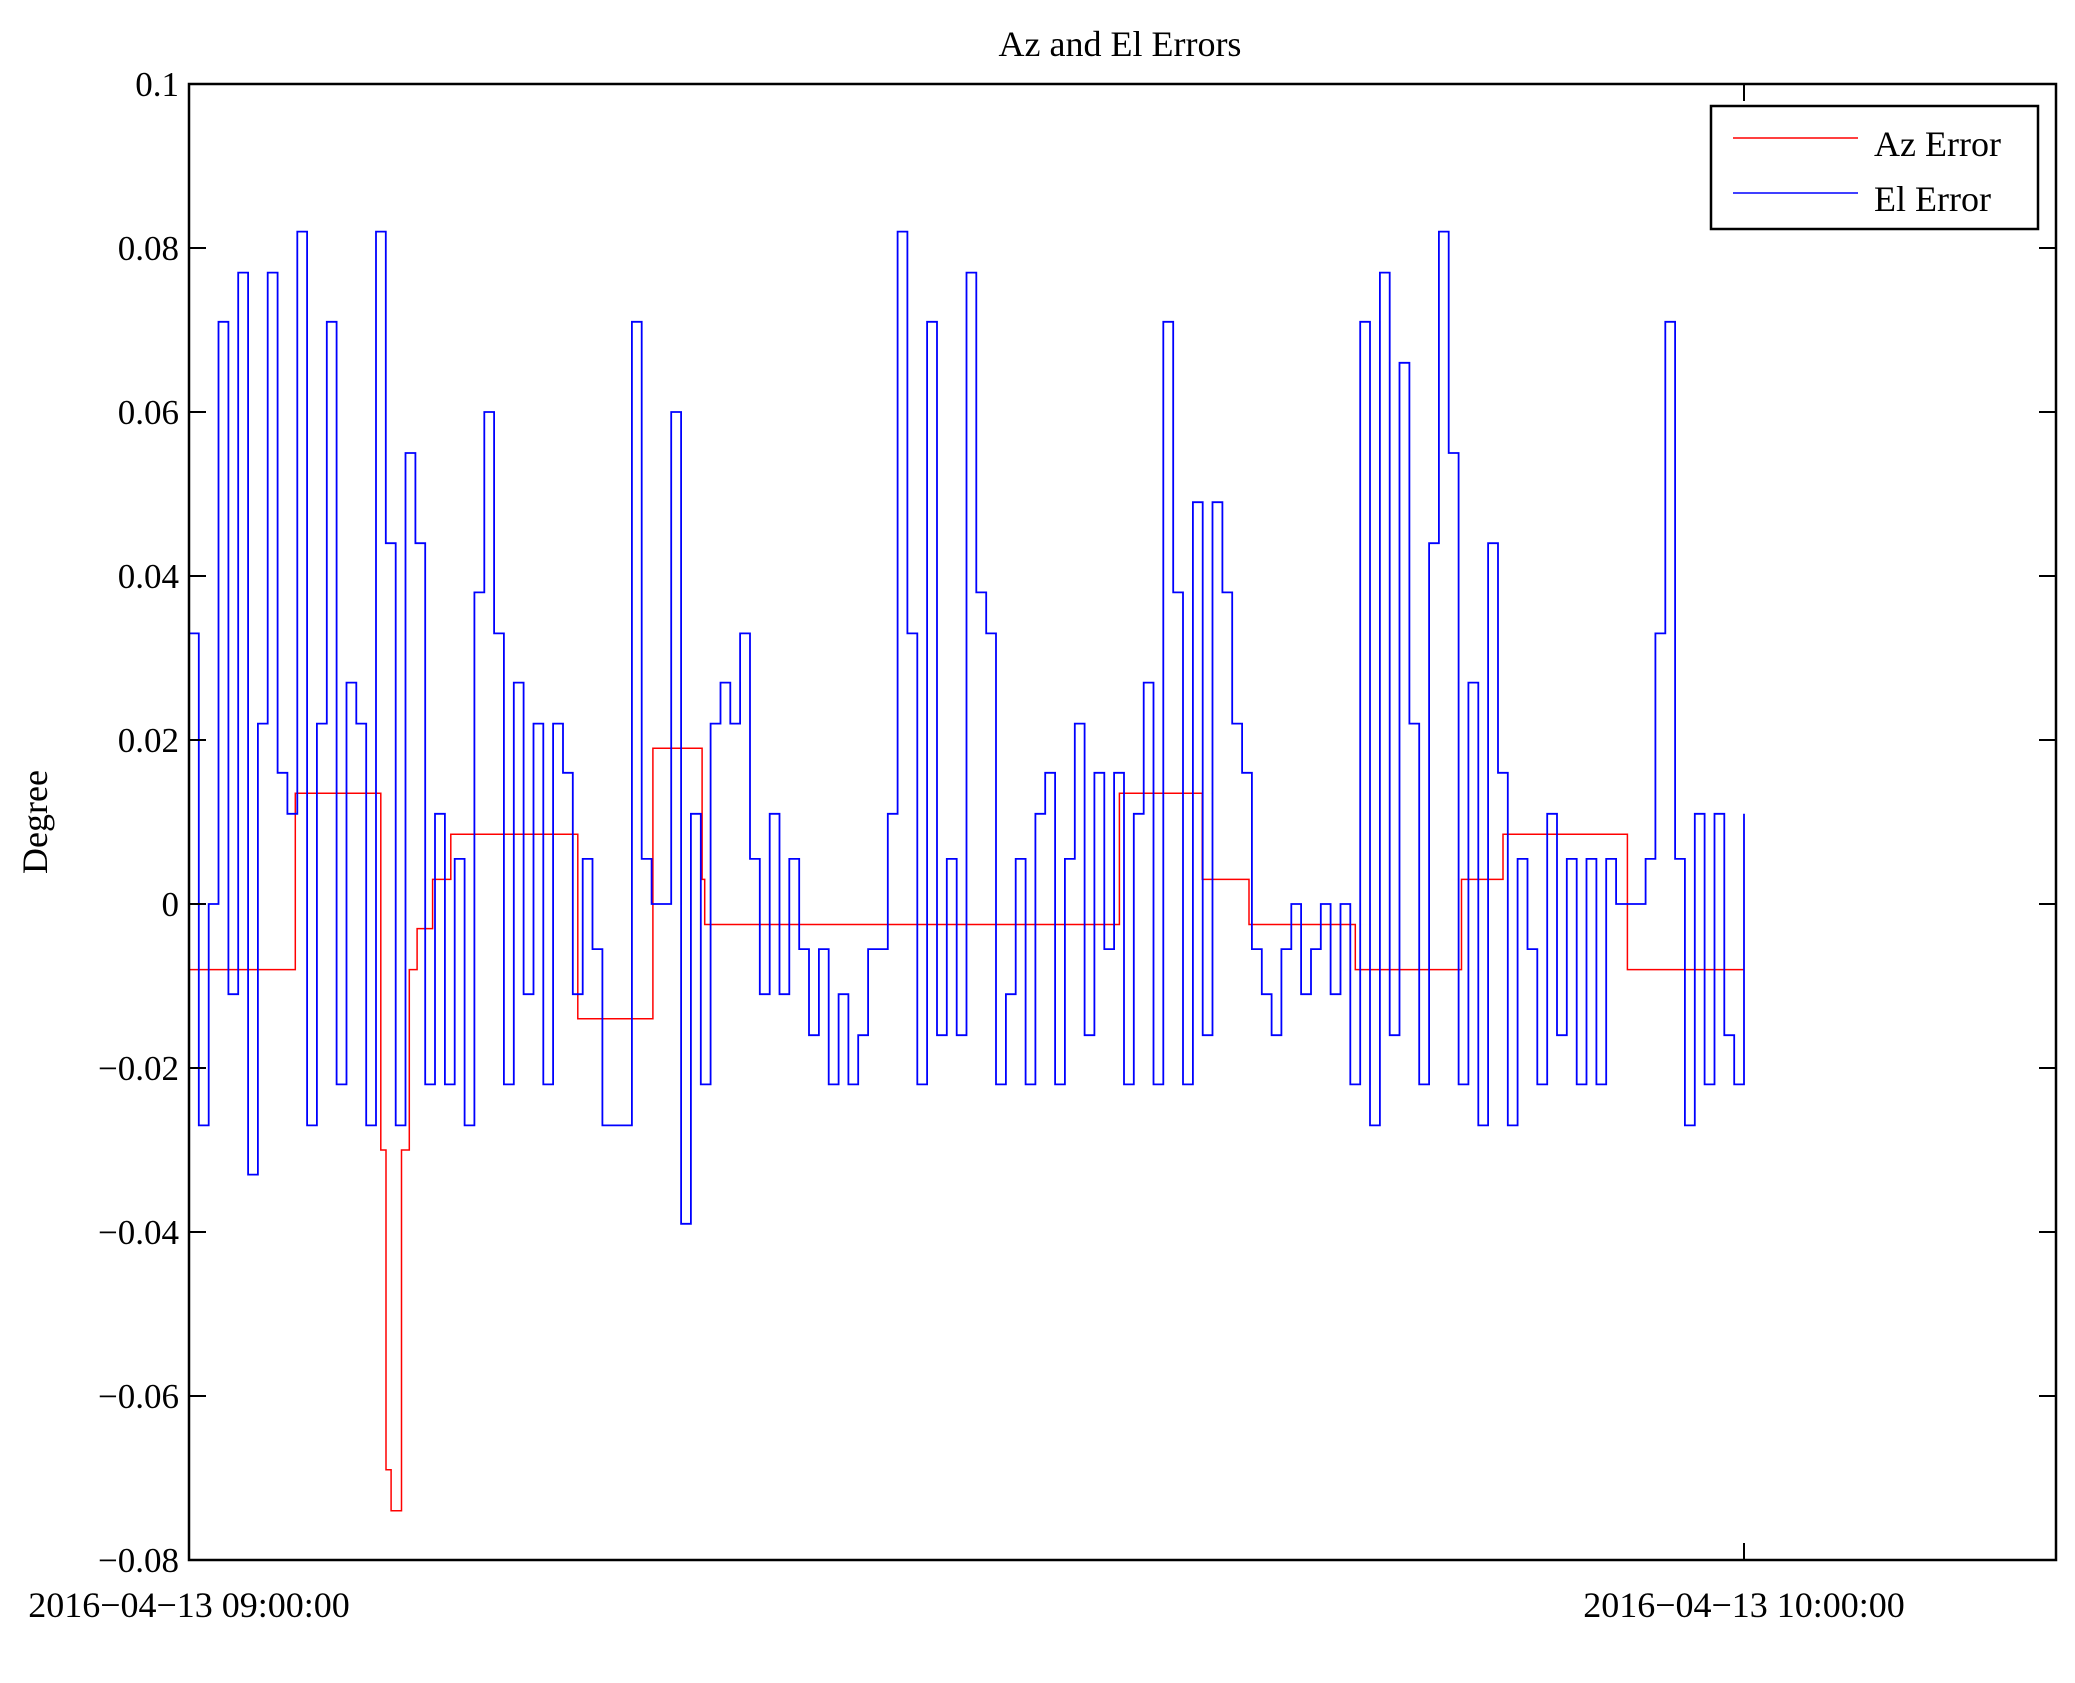 This screenshot has width=2075, height=1683. What do you see at coordinates (138, 1396) in the screenshot?
I see `y-tick-label: −0.06` at bounding box center [138, 1396].